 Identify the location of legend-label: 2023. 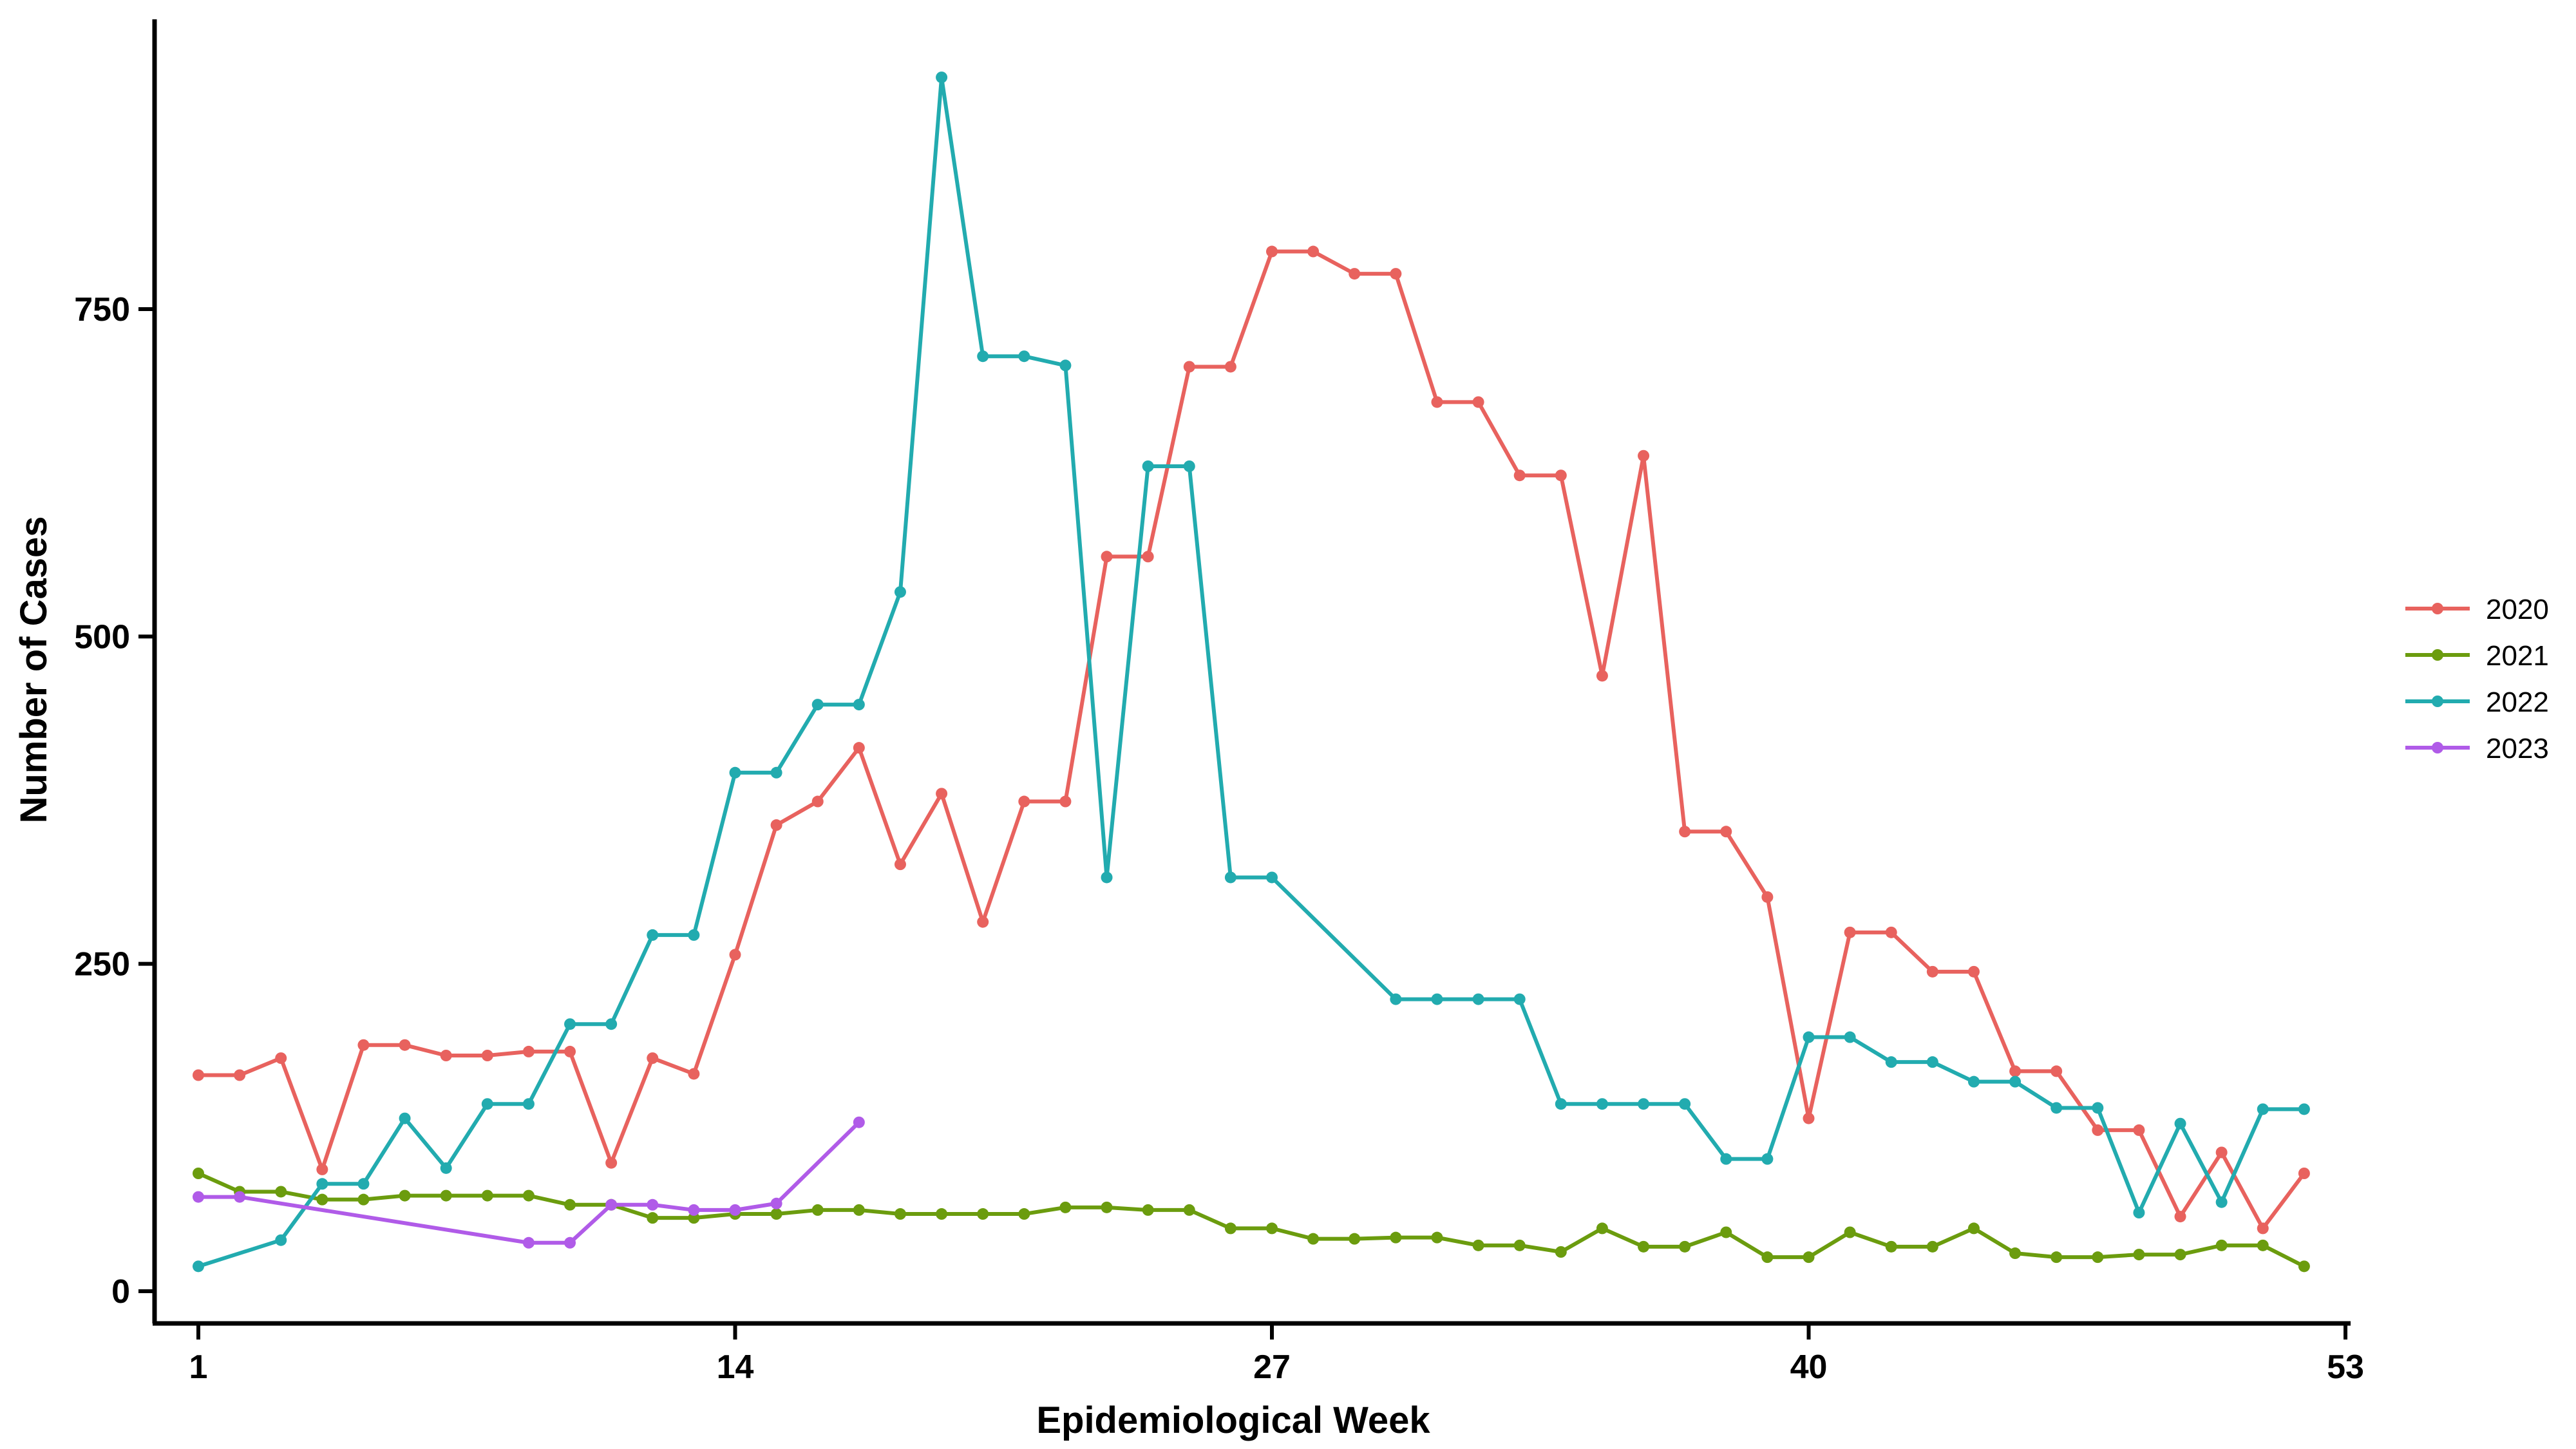
(2518, 749).